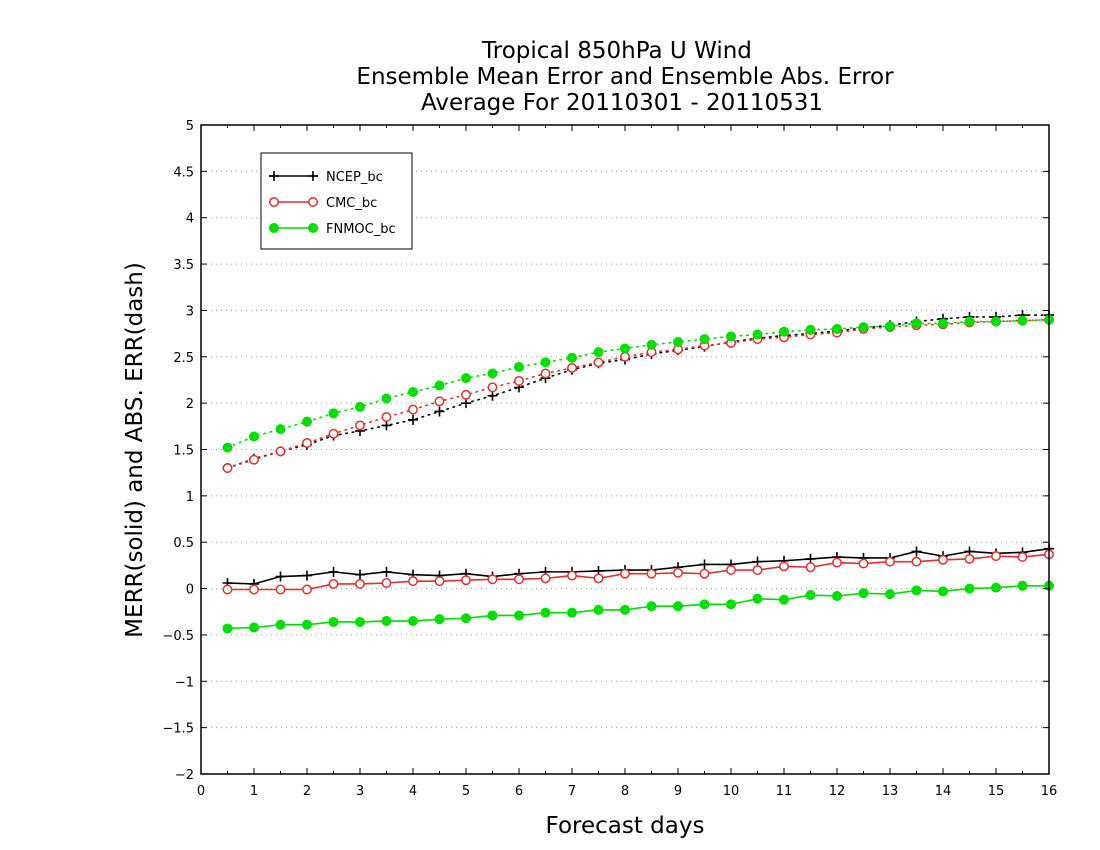 This screenshot has width=1100, height=850. Describe the element at coordinates (996, 791) in the screenshot. I see `x-tick-label: 15` at that location.